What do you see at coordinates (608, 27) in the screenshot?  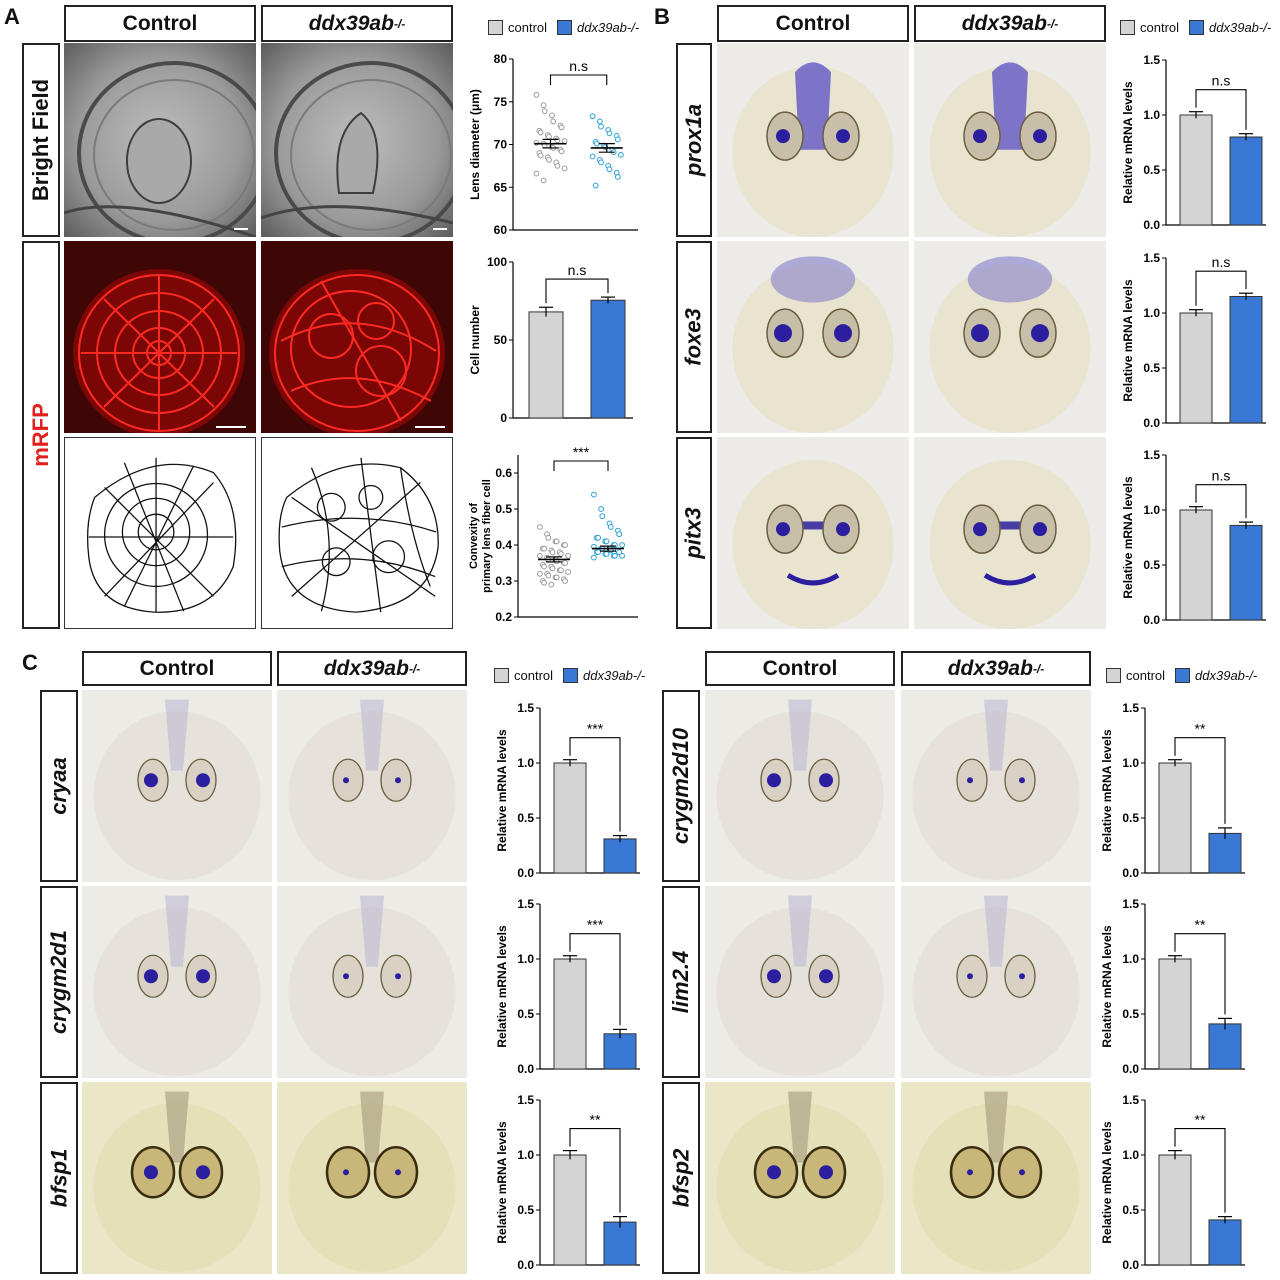 I see `legend-label-mutant: ddx39ab-/-` at bounding box center [608, 27].